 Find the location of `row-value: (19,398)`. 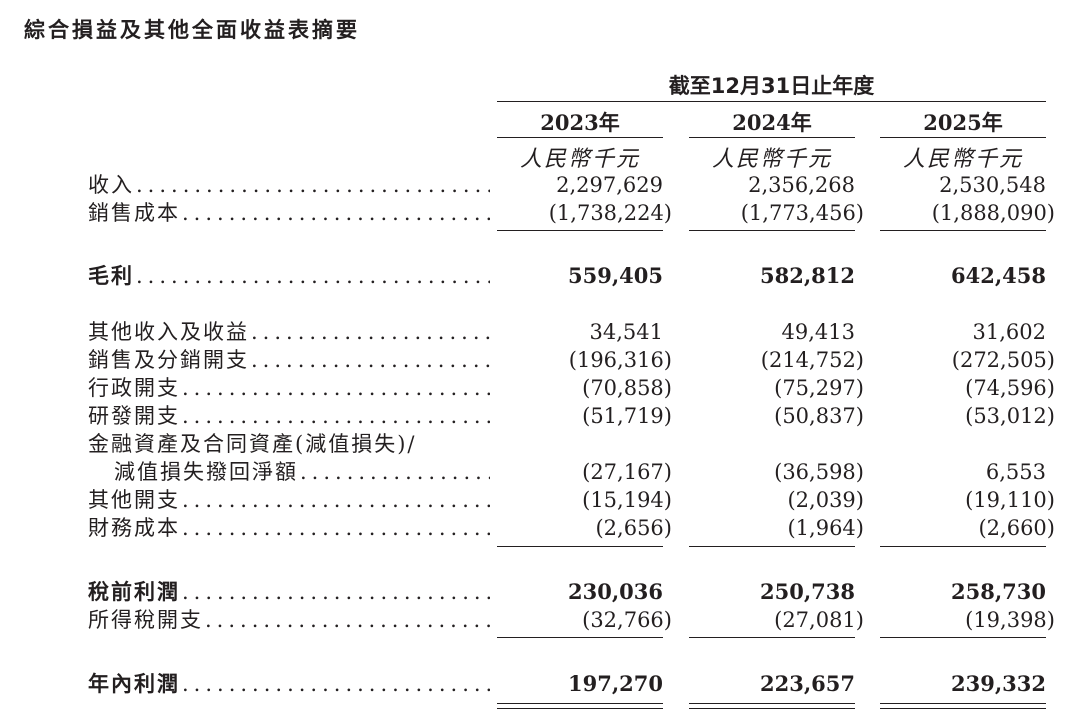

row-value: (19,398) is located at coordinates (1010, 620).